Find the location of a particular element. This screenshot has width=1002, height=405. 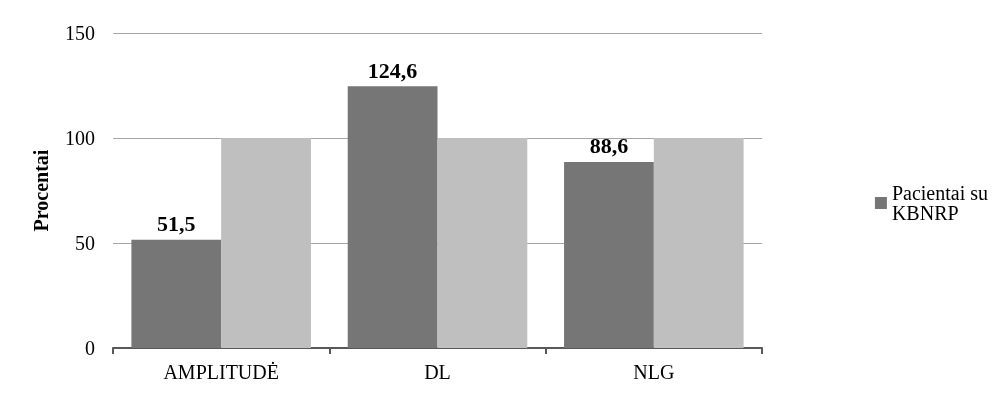

x-tick-label: NLG is located at coordinates (654, 372).